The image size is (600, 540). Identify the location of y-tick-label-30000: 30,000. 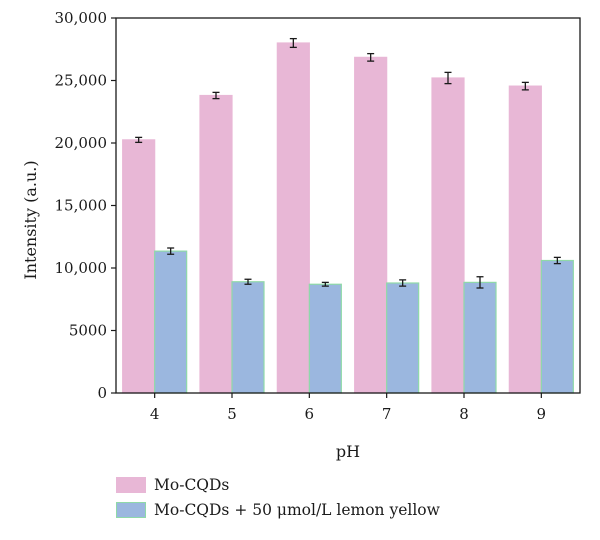
(81, 18).